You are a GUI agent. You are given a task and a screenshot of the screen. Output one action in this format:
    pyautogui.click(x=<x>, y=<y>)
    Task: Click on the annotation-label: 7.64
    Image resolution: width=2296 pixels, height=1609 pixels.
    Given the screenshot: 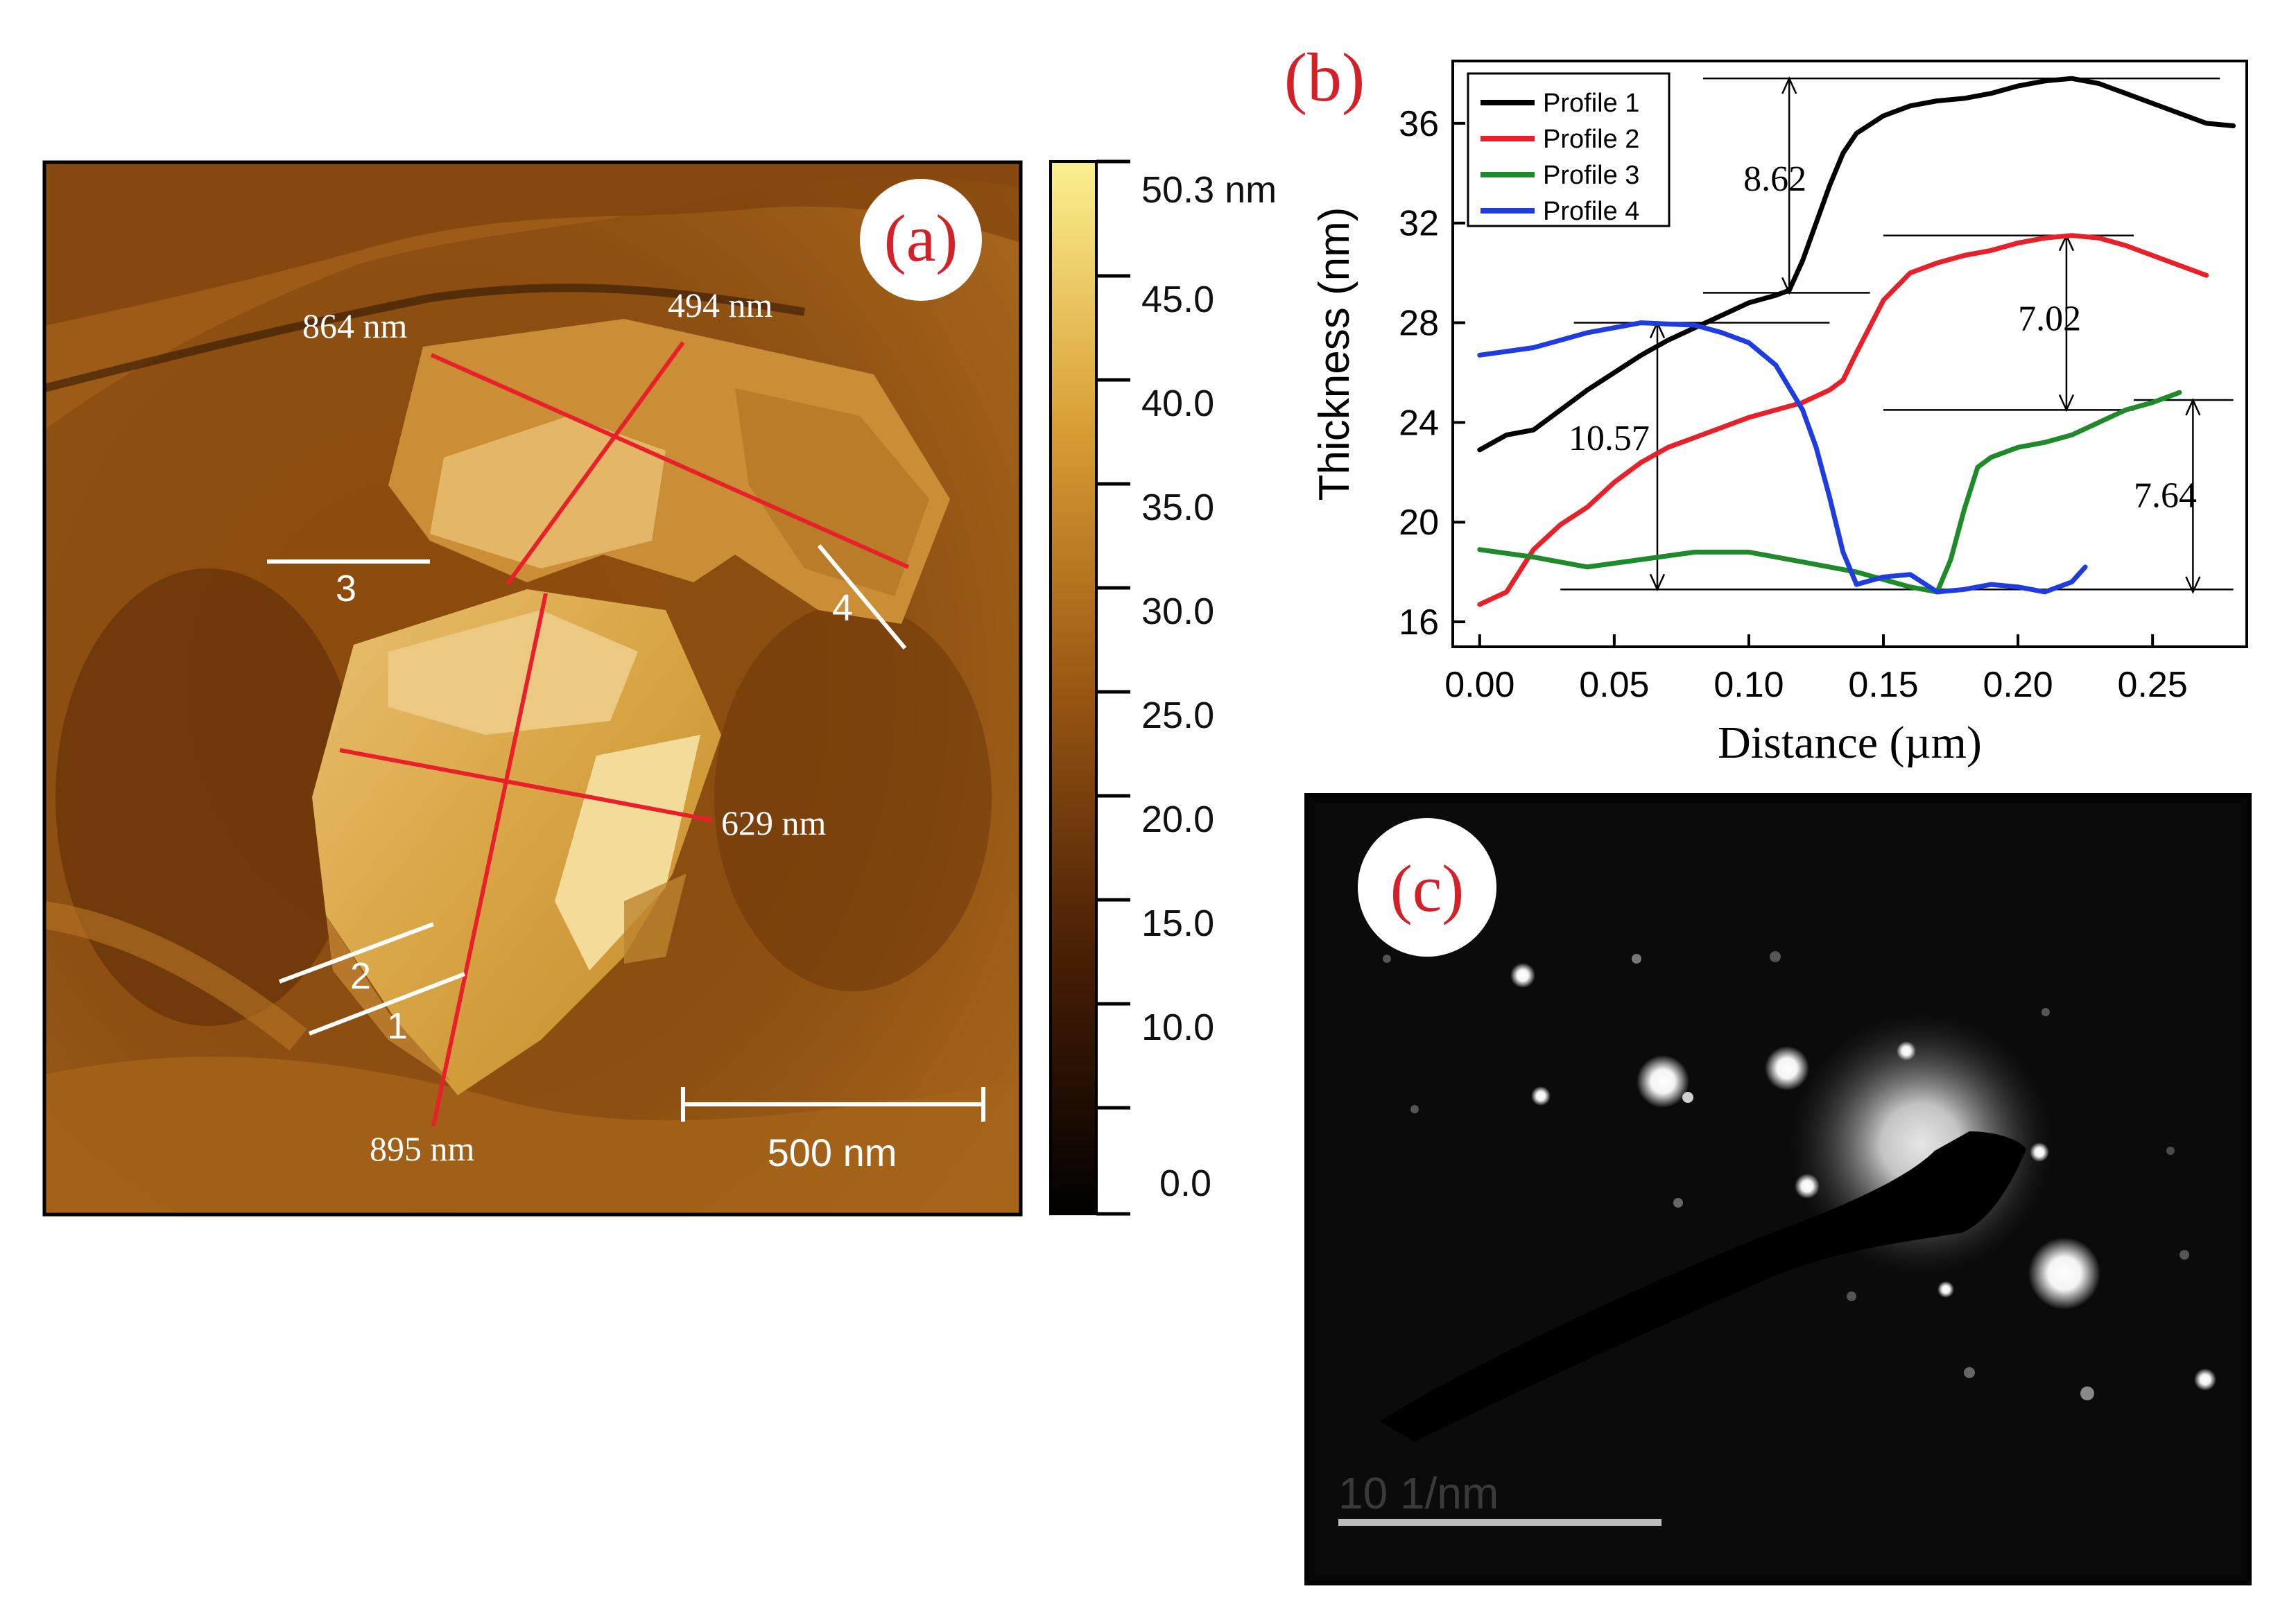 What is the action you would take?
    pyautogui.click(x=2165, y=496)
    